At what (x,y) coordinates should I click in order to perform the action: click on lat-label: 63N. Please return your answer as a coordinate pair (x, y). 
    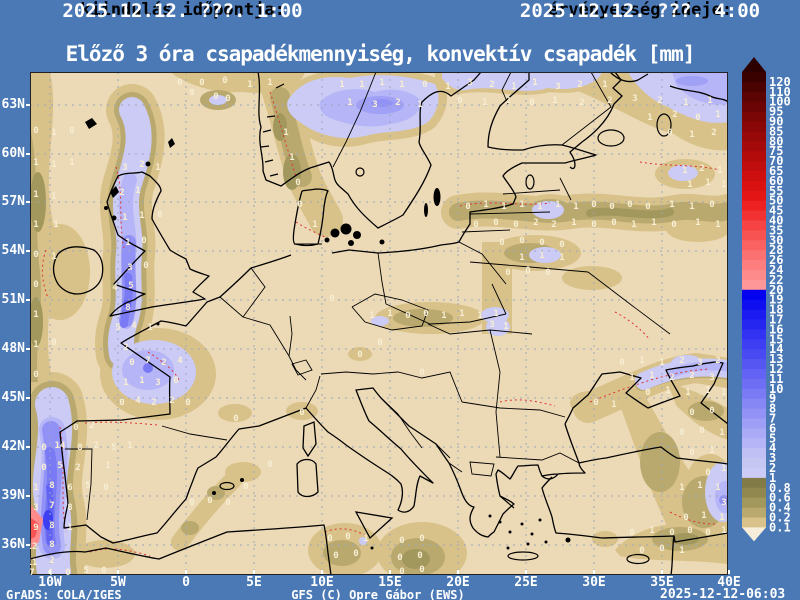
    Looking at the image, I should click on (13, 104).